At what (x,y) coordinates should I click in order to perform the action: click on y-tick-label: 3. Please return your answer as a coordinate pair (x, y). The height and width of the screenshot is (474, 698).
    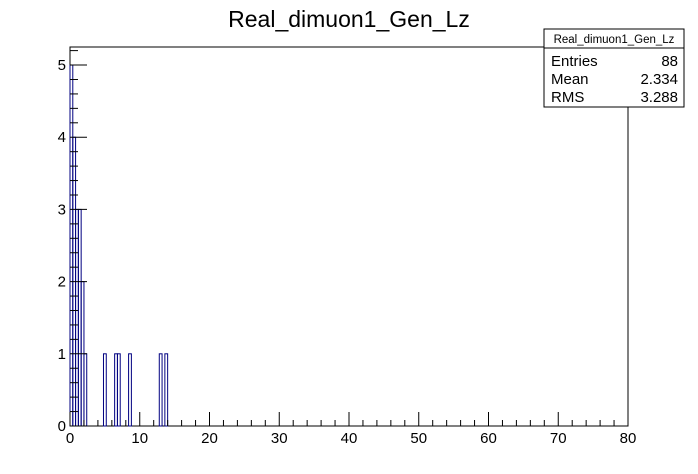
    Looking at the image, I should click on (62, 209).